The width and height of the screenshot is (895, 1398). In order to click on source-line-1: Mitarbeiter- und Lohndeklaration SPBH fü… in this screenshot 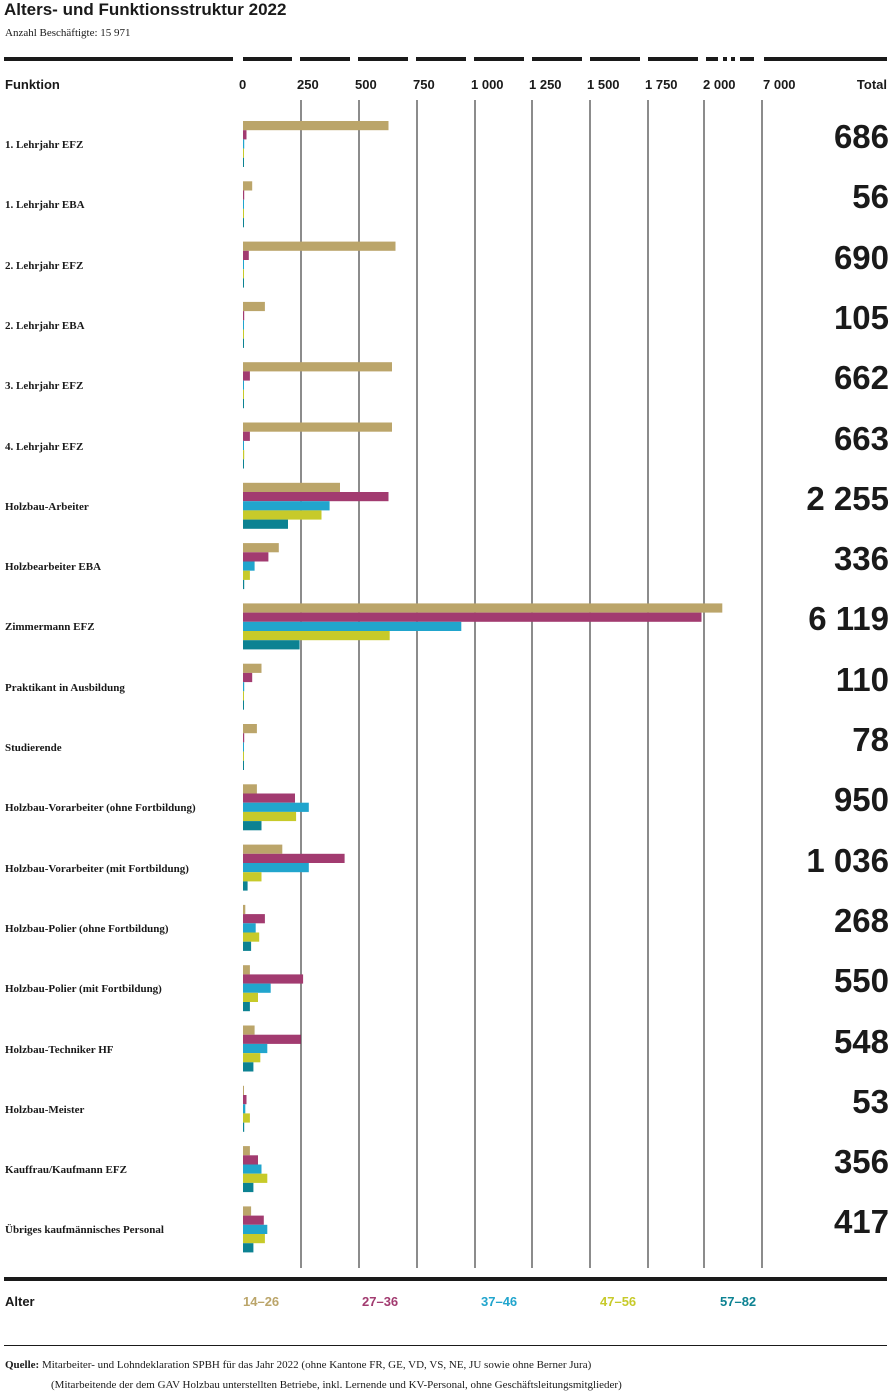, I will do `click(316, 1365)`.